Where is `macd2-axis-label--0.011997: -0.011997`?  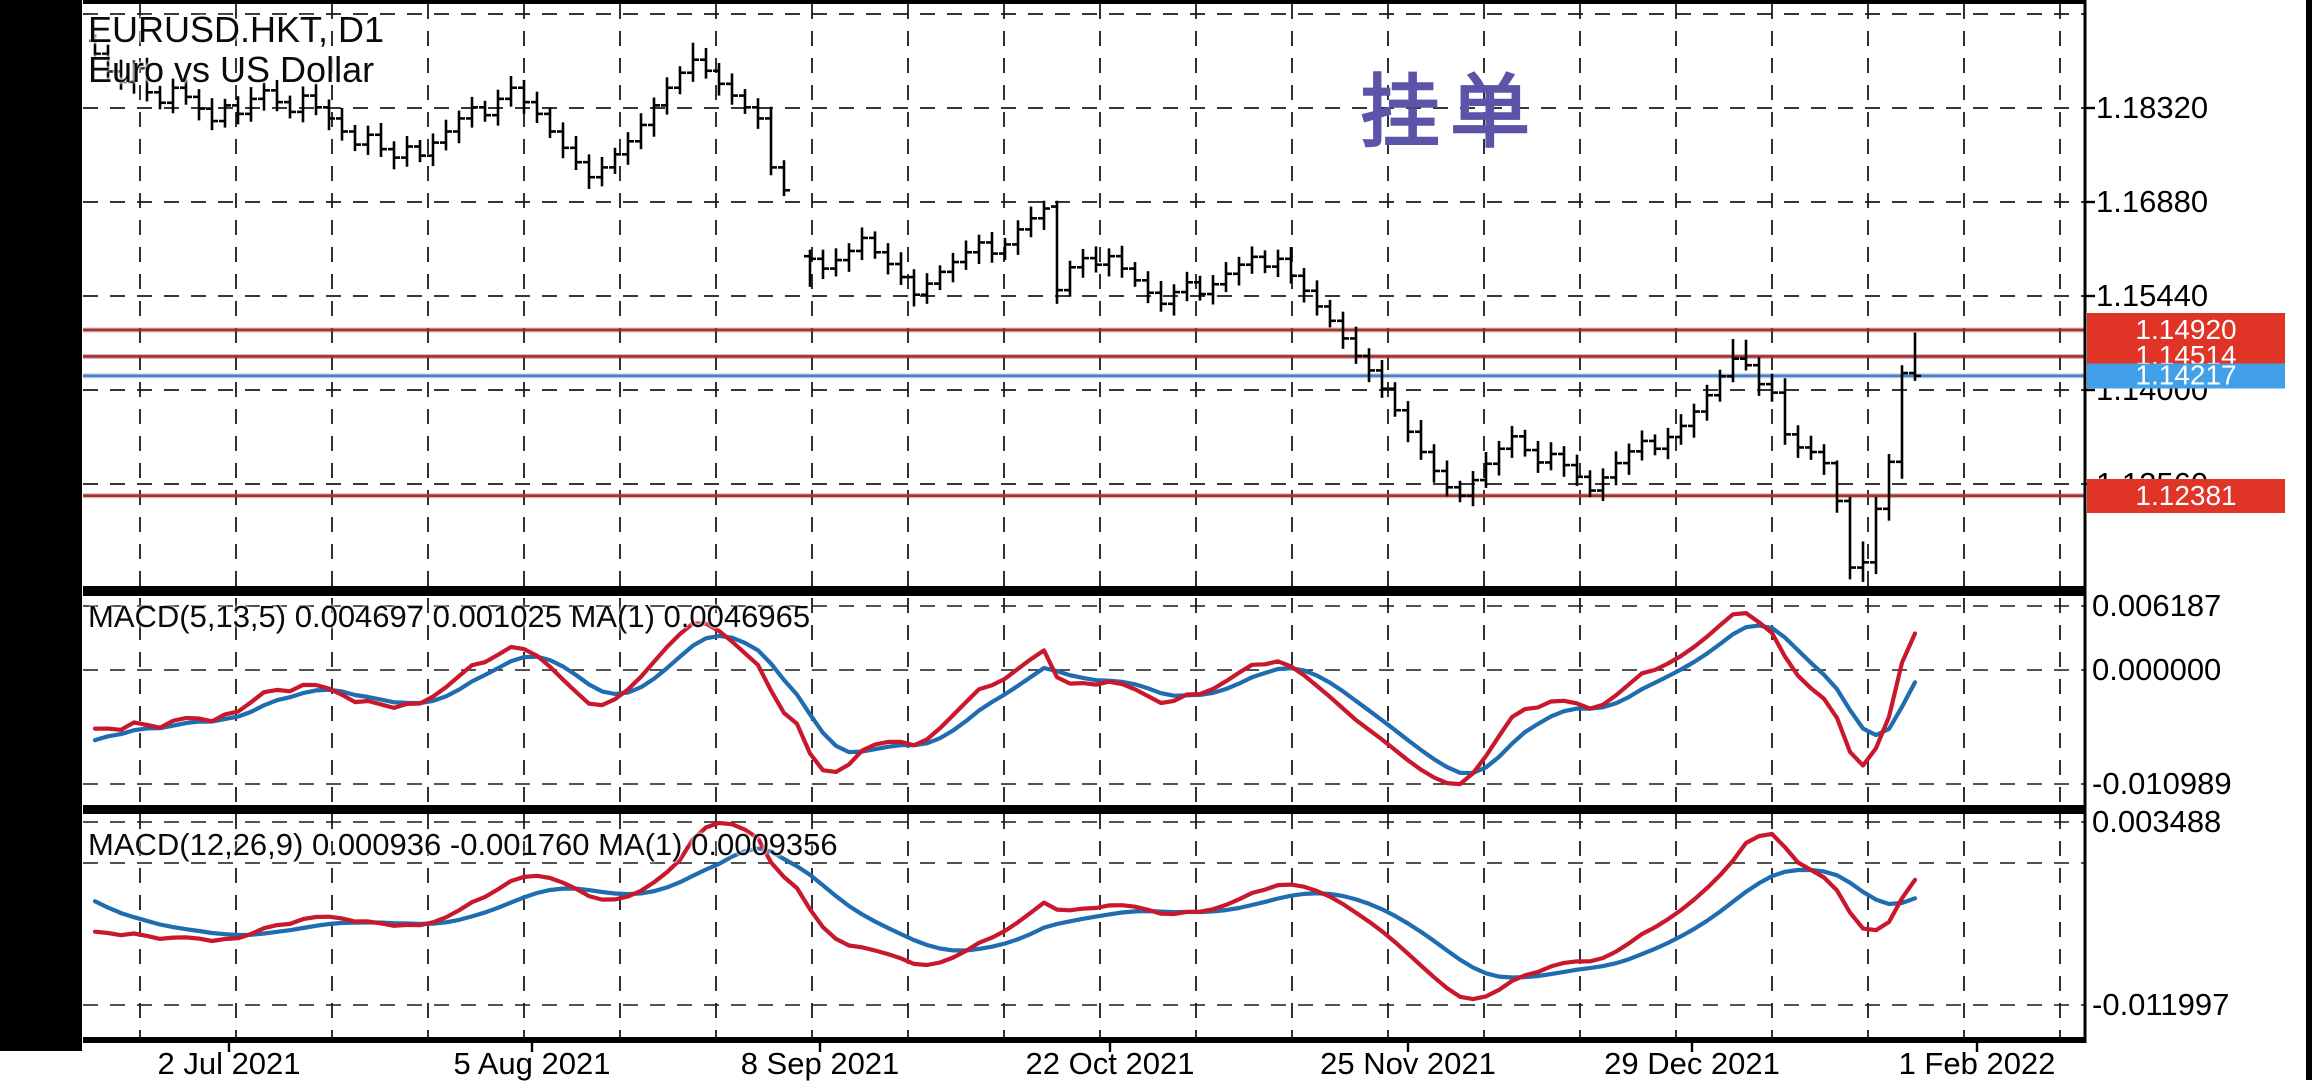 macd2-axis-label--0.011997: -0.011997 is located at coordinates (2161, 1004).